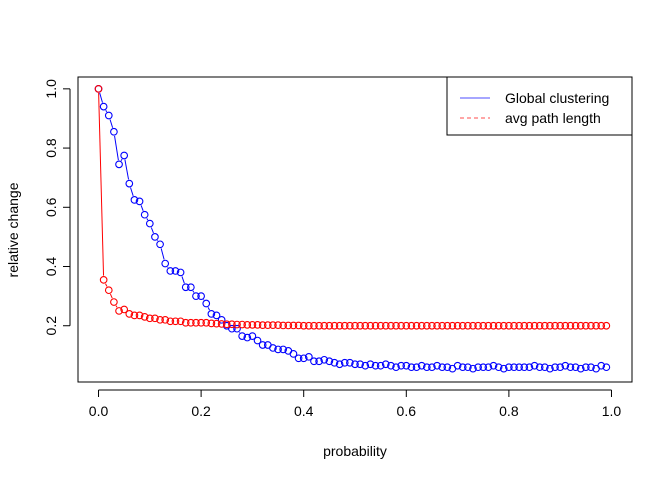  Describe the element at coordinates (407, 411) in the screenshot. I see `x-tick-label: 0.6` at that location.